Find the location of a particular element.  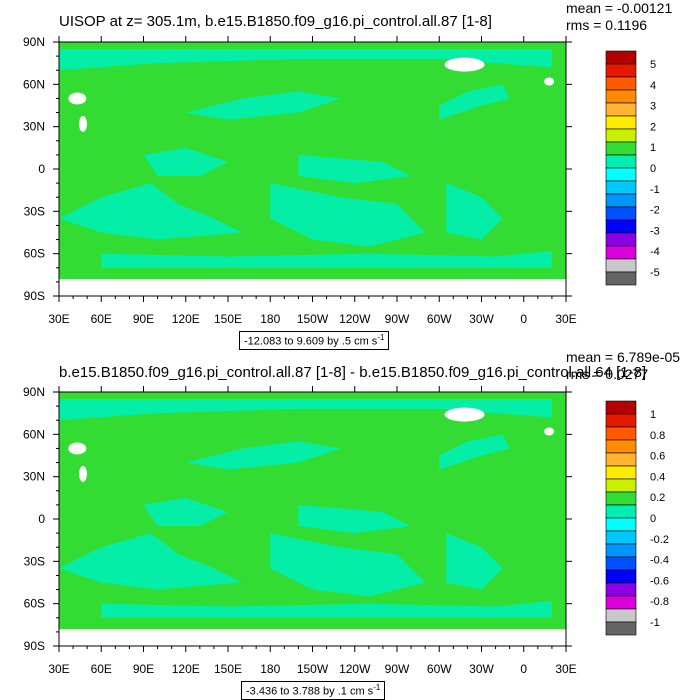

x-tick-label: 150E is located at coordinates (228, 669).